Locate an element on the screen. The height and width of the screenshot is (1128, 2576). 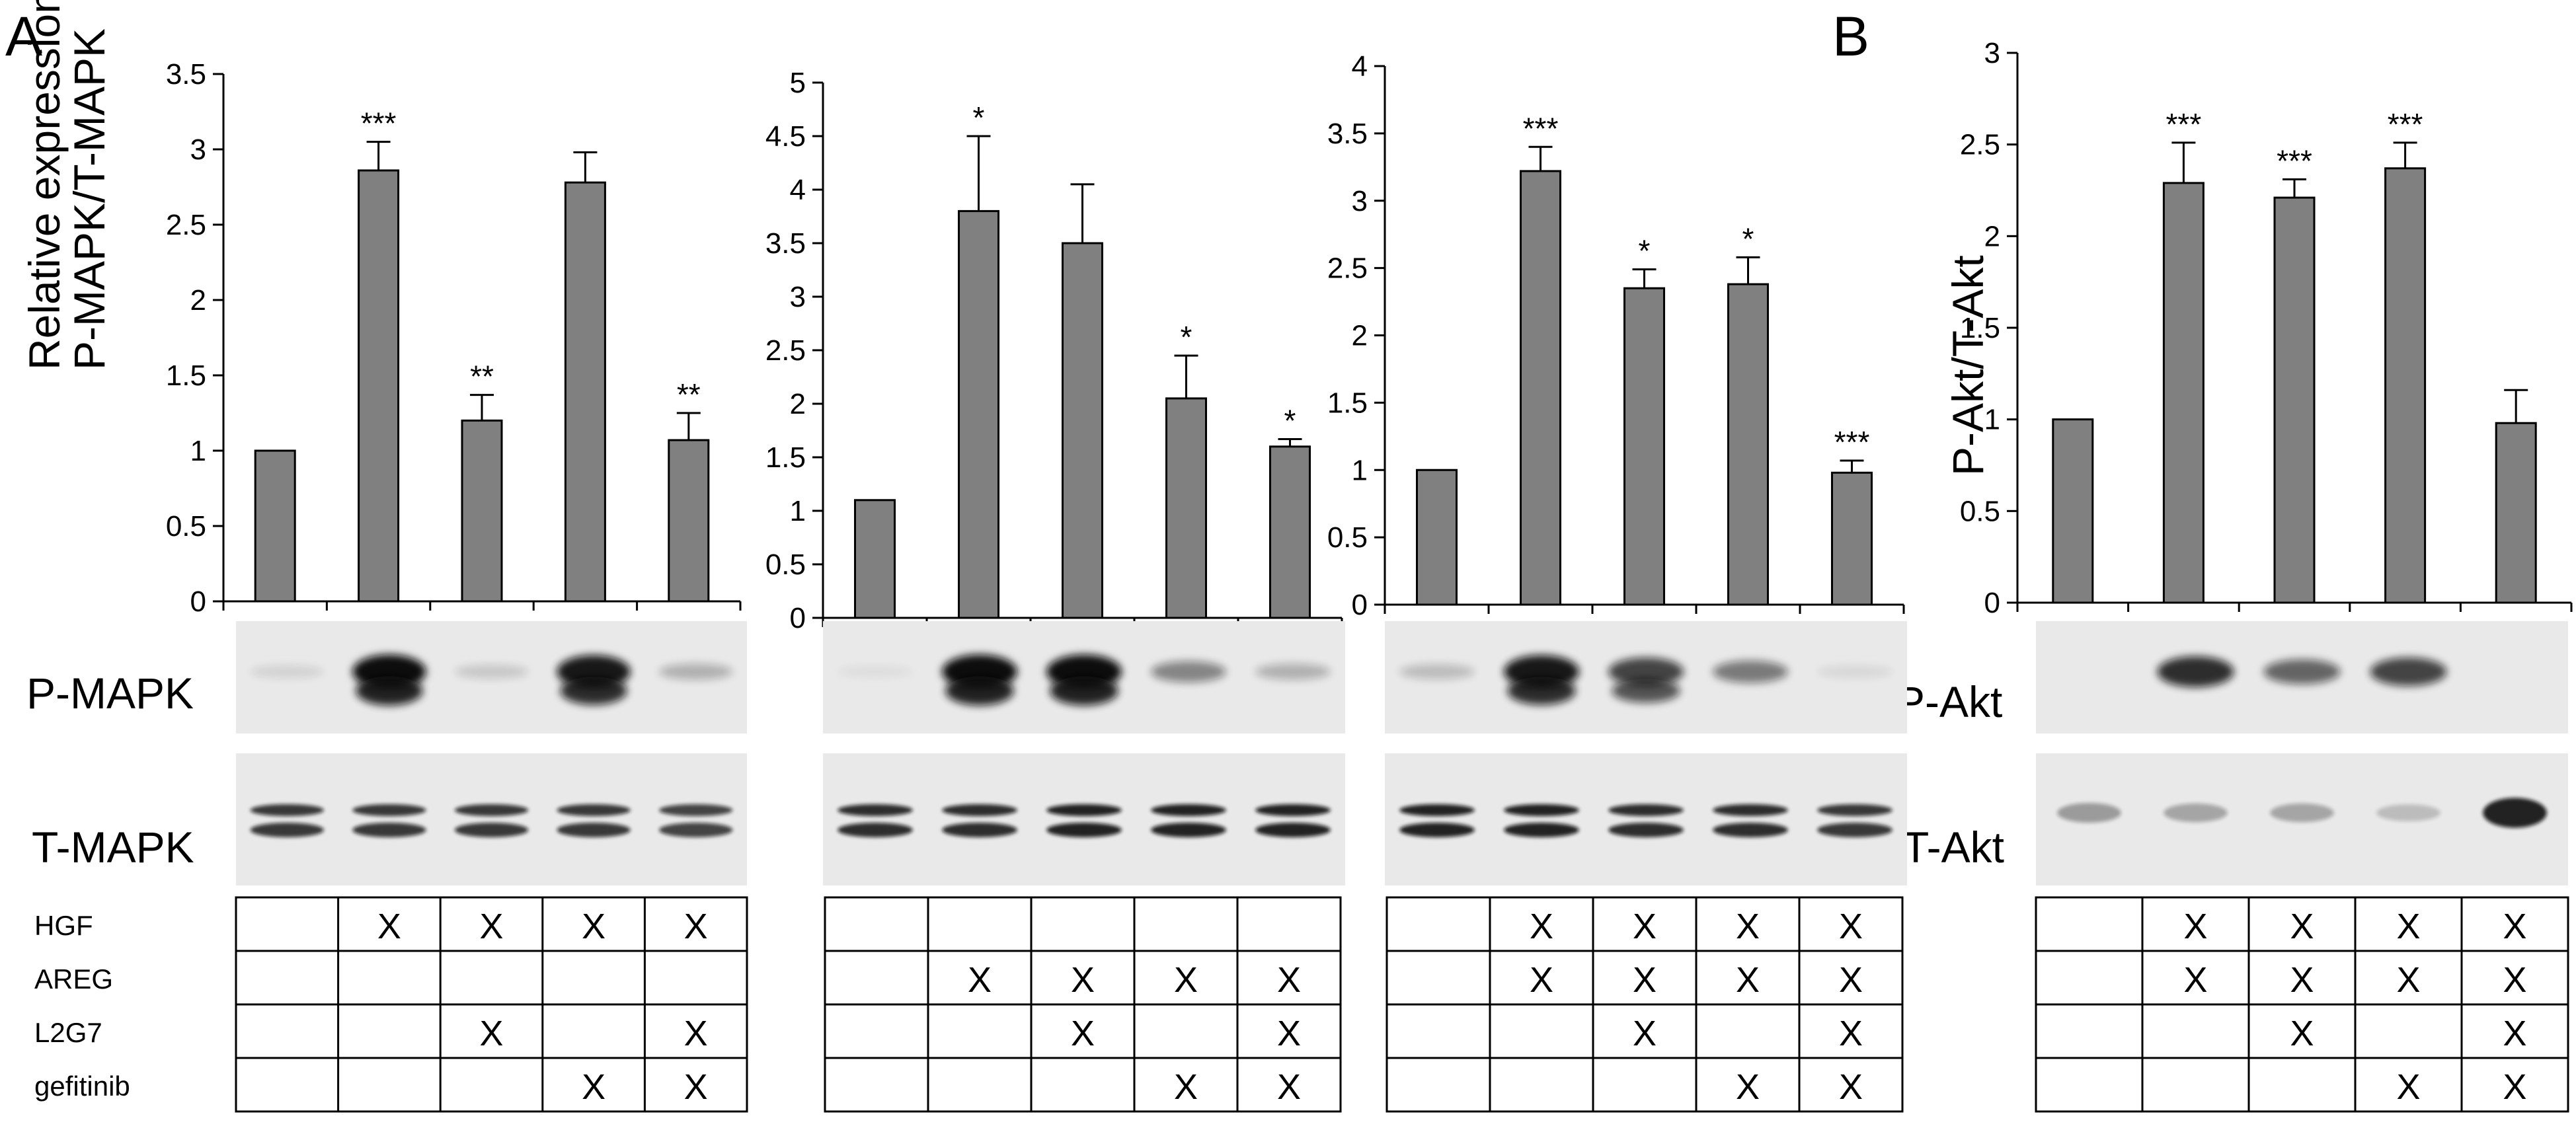
row-label-hgf: HGF is located at coordinates (63, 925).